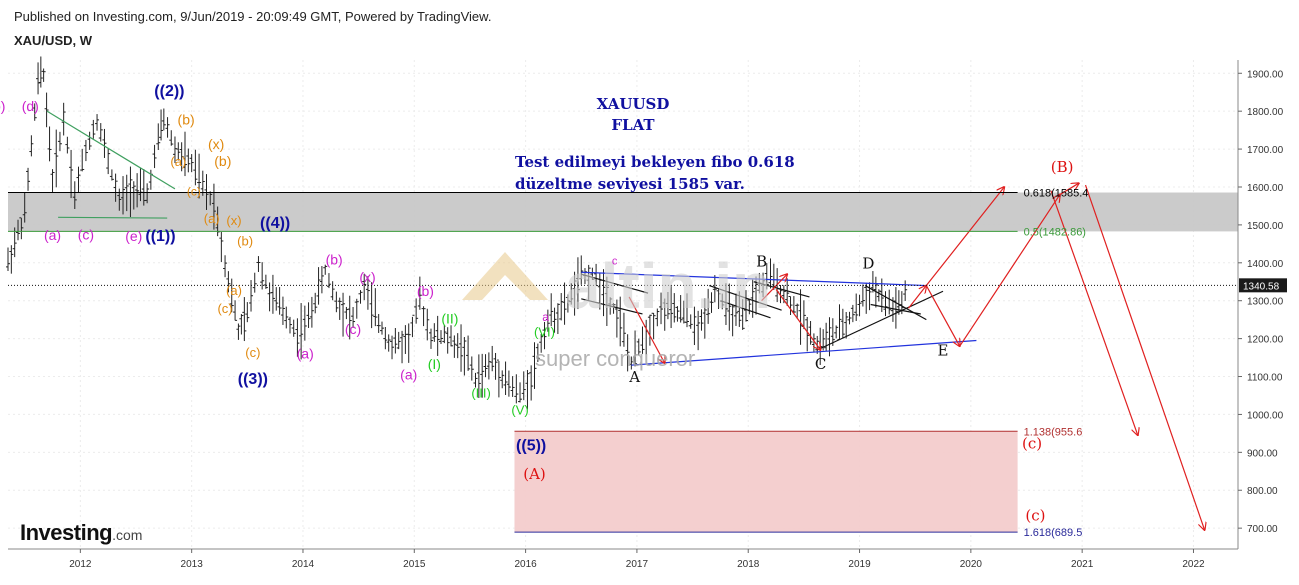  Describe the element at coordinates (820, 364) in the screenshot. I see `wave-label-37: C` at that location.